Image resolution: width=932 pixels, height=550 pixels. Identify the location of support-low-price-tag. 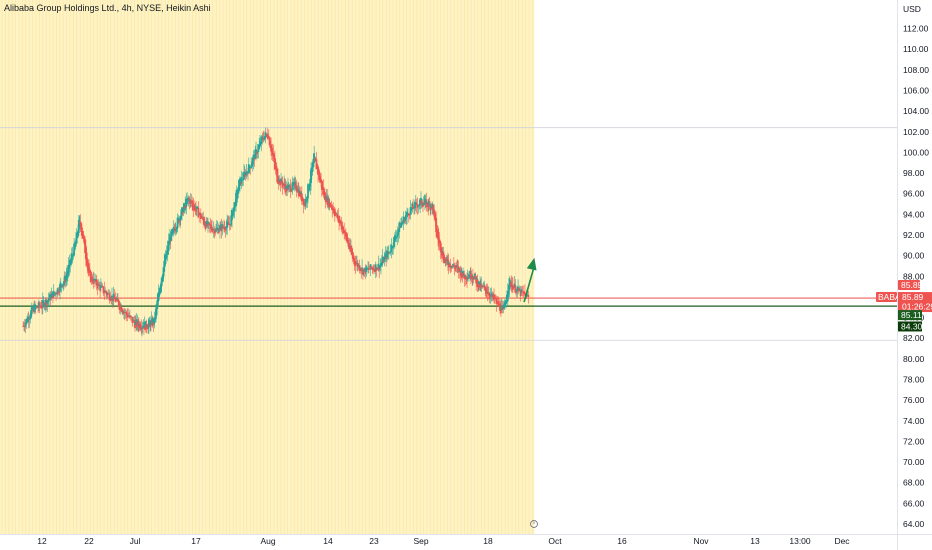
(910, 326).